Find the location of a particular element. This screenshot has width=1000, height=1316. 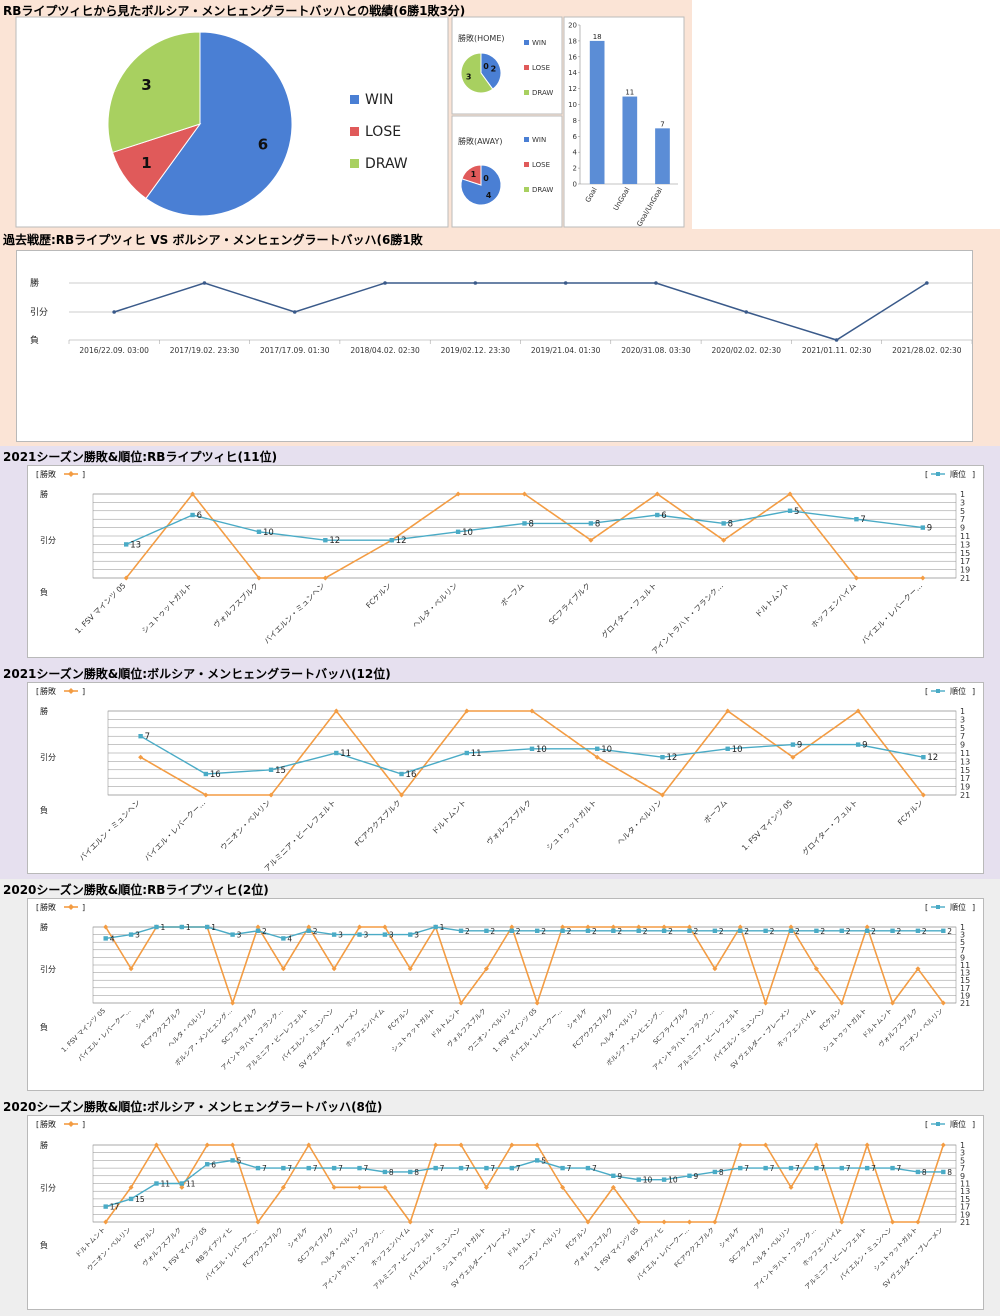

history-title: 過去戦歴:RBライプツィヒ VS ボルシア・メンヒェングラートバッハ(6勝1敗 is located at coordinates (213, 240).